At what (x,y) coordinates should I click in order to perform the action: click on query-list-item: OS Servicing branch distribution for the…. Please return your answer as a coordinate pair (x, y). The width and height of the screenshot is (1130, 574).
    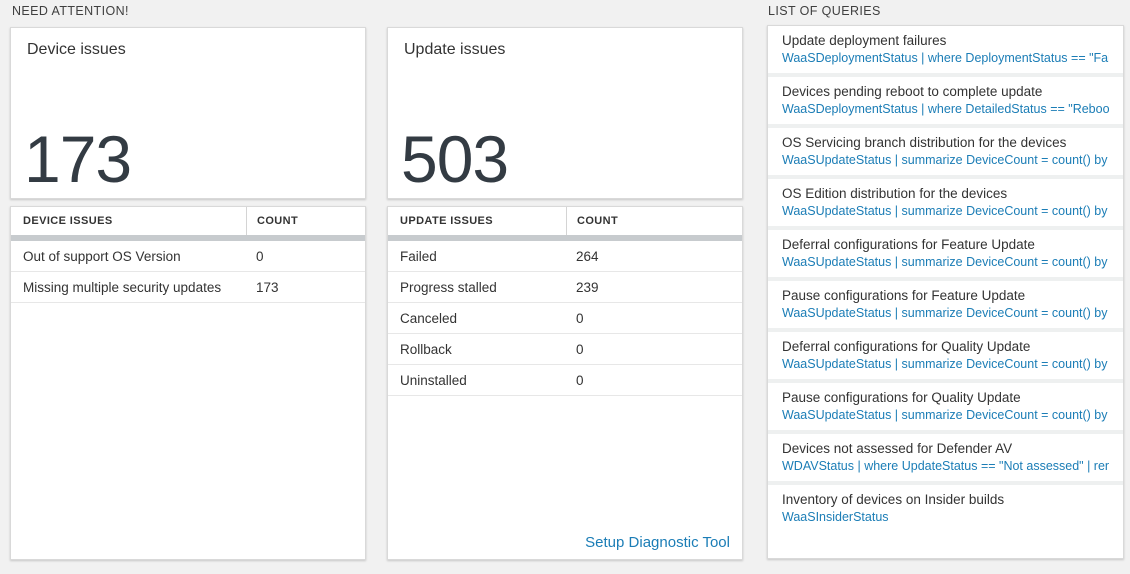
    Looking at the image, I should click on (945, 149).